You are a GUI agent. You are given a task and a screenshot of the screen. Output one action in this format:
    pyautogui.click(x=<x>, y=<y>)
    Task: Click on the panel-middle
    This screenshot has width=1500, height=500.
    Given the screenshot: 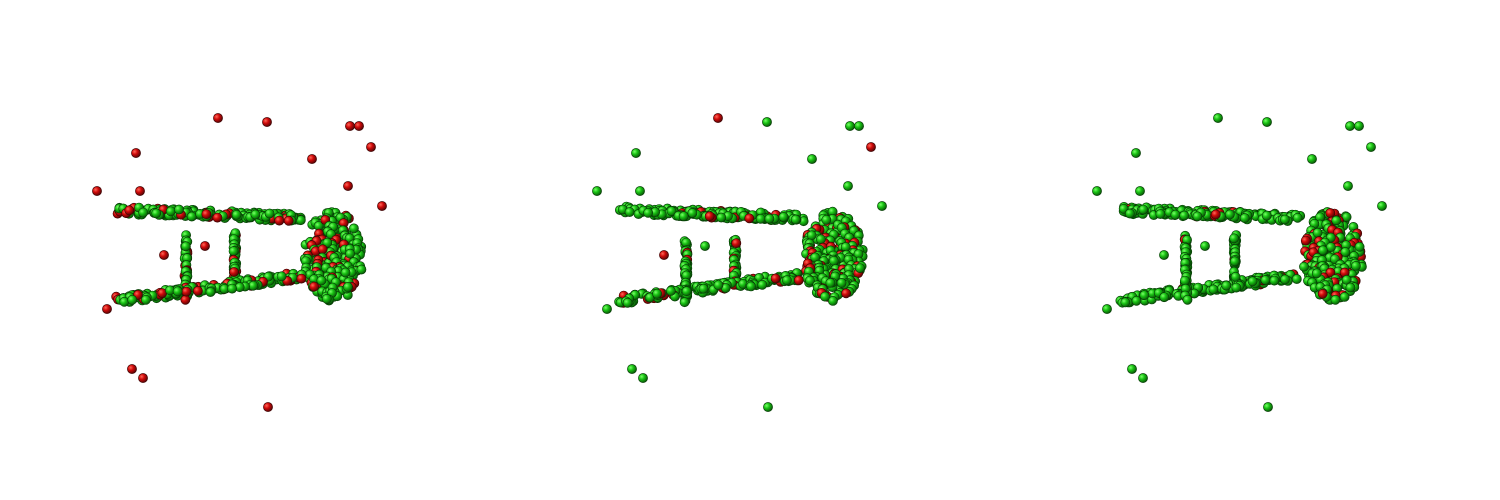 What is the action you would take?
    pyautogui.click(x=739, y=262)
    